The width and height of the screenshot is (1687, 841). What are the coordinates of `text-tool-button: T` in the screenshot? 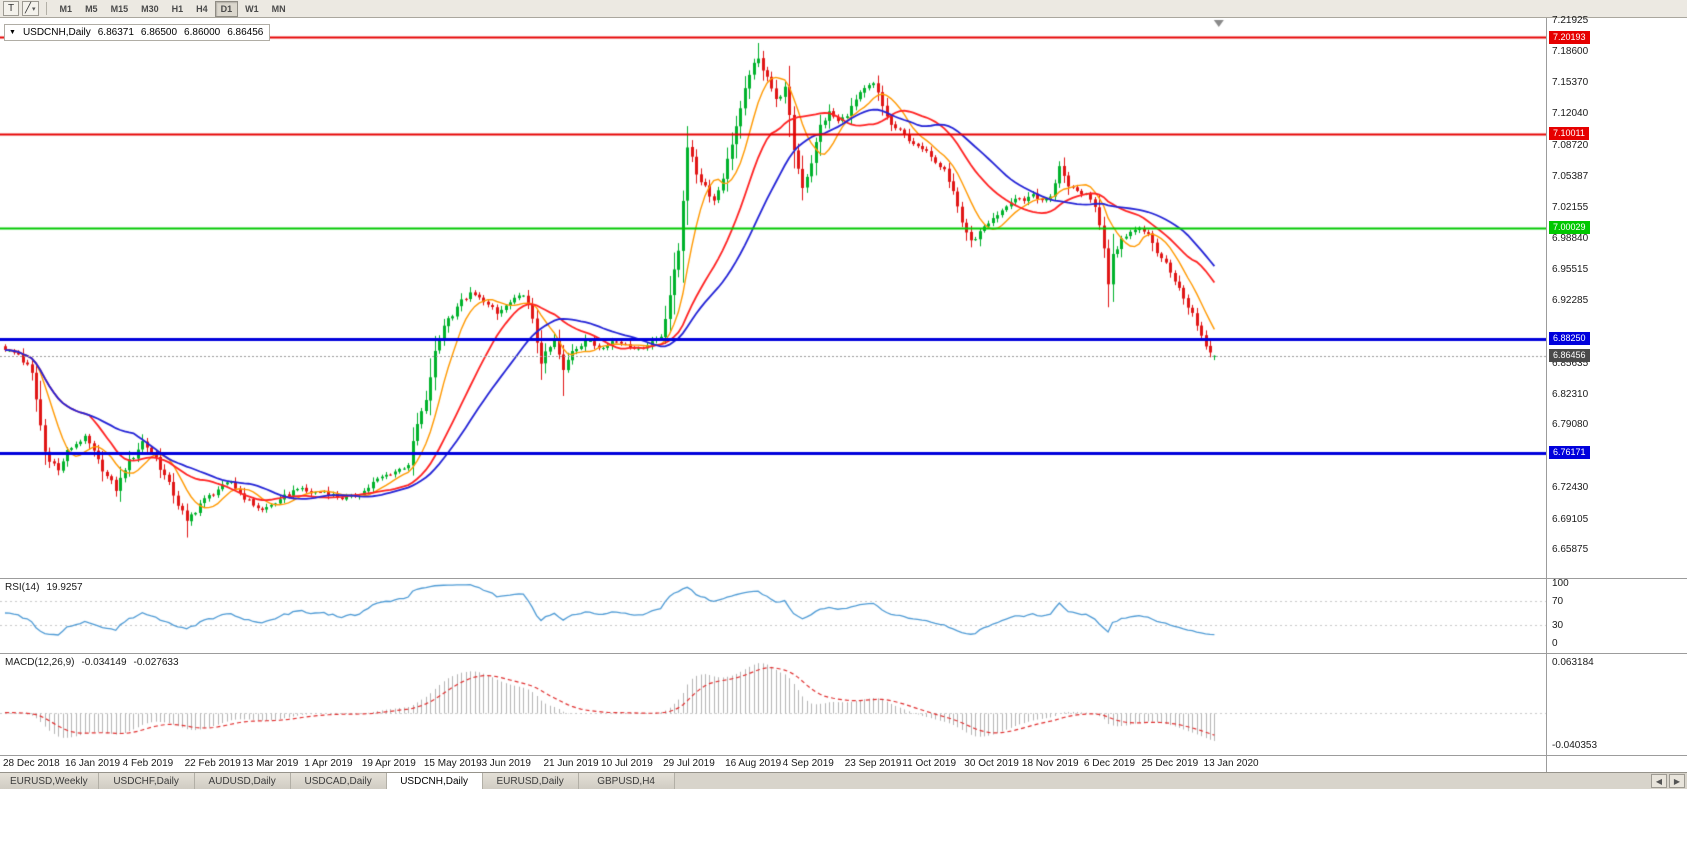 It's located at (11, 8).